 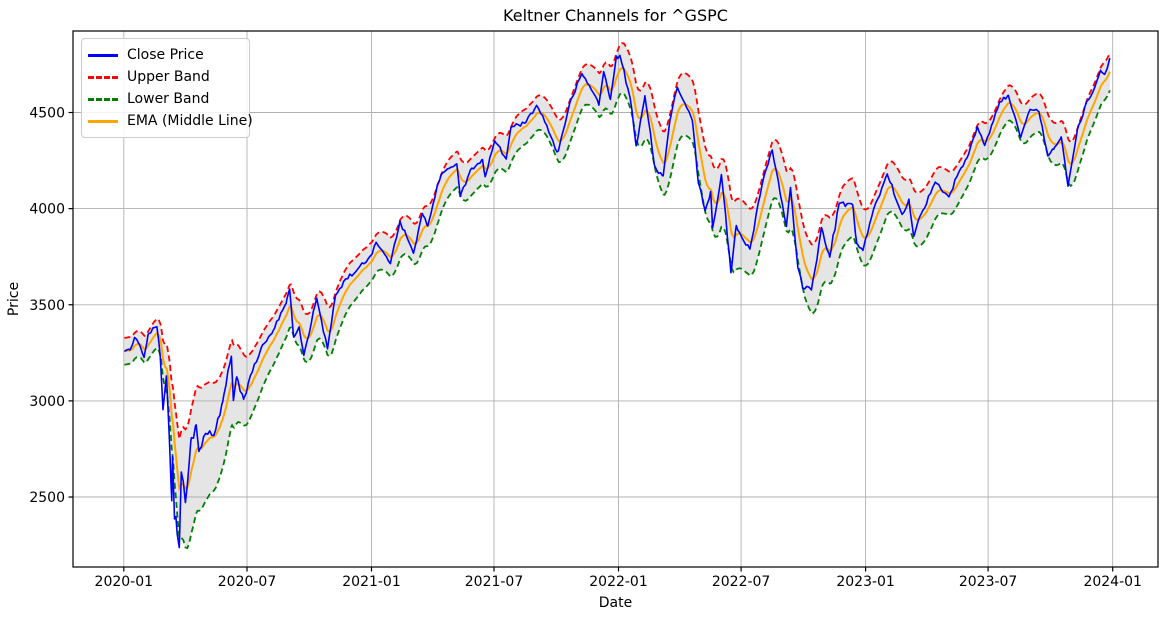 What do you see at coordinates (47, 306) in the screenshot?
I see `y-tick-label: 3500` at bounding box center [47, 306].